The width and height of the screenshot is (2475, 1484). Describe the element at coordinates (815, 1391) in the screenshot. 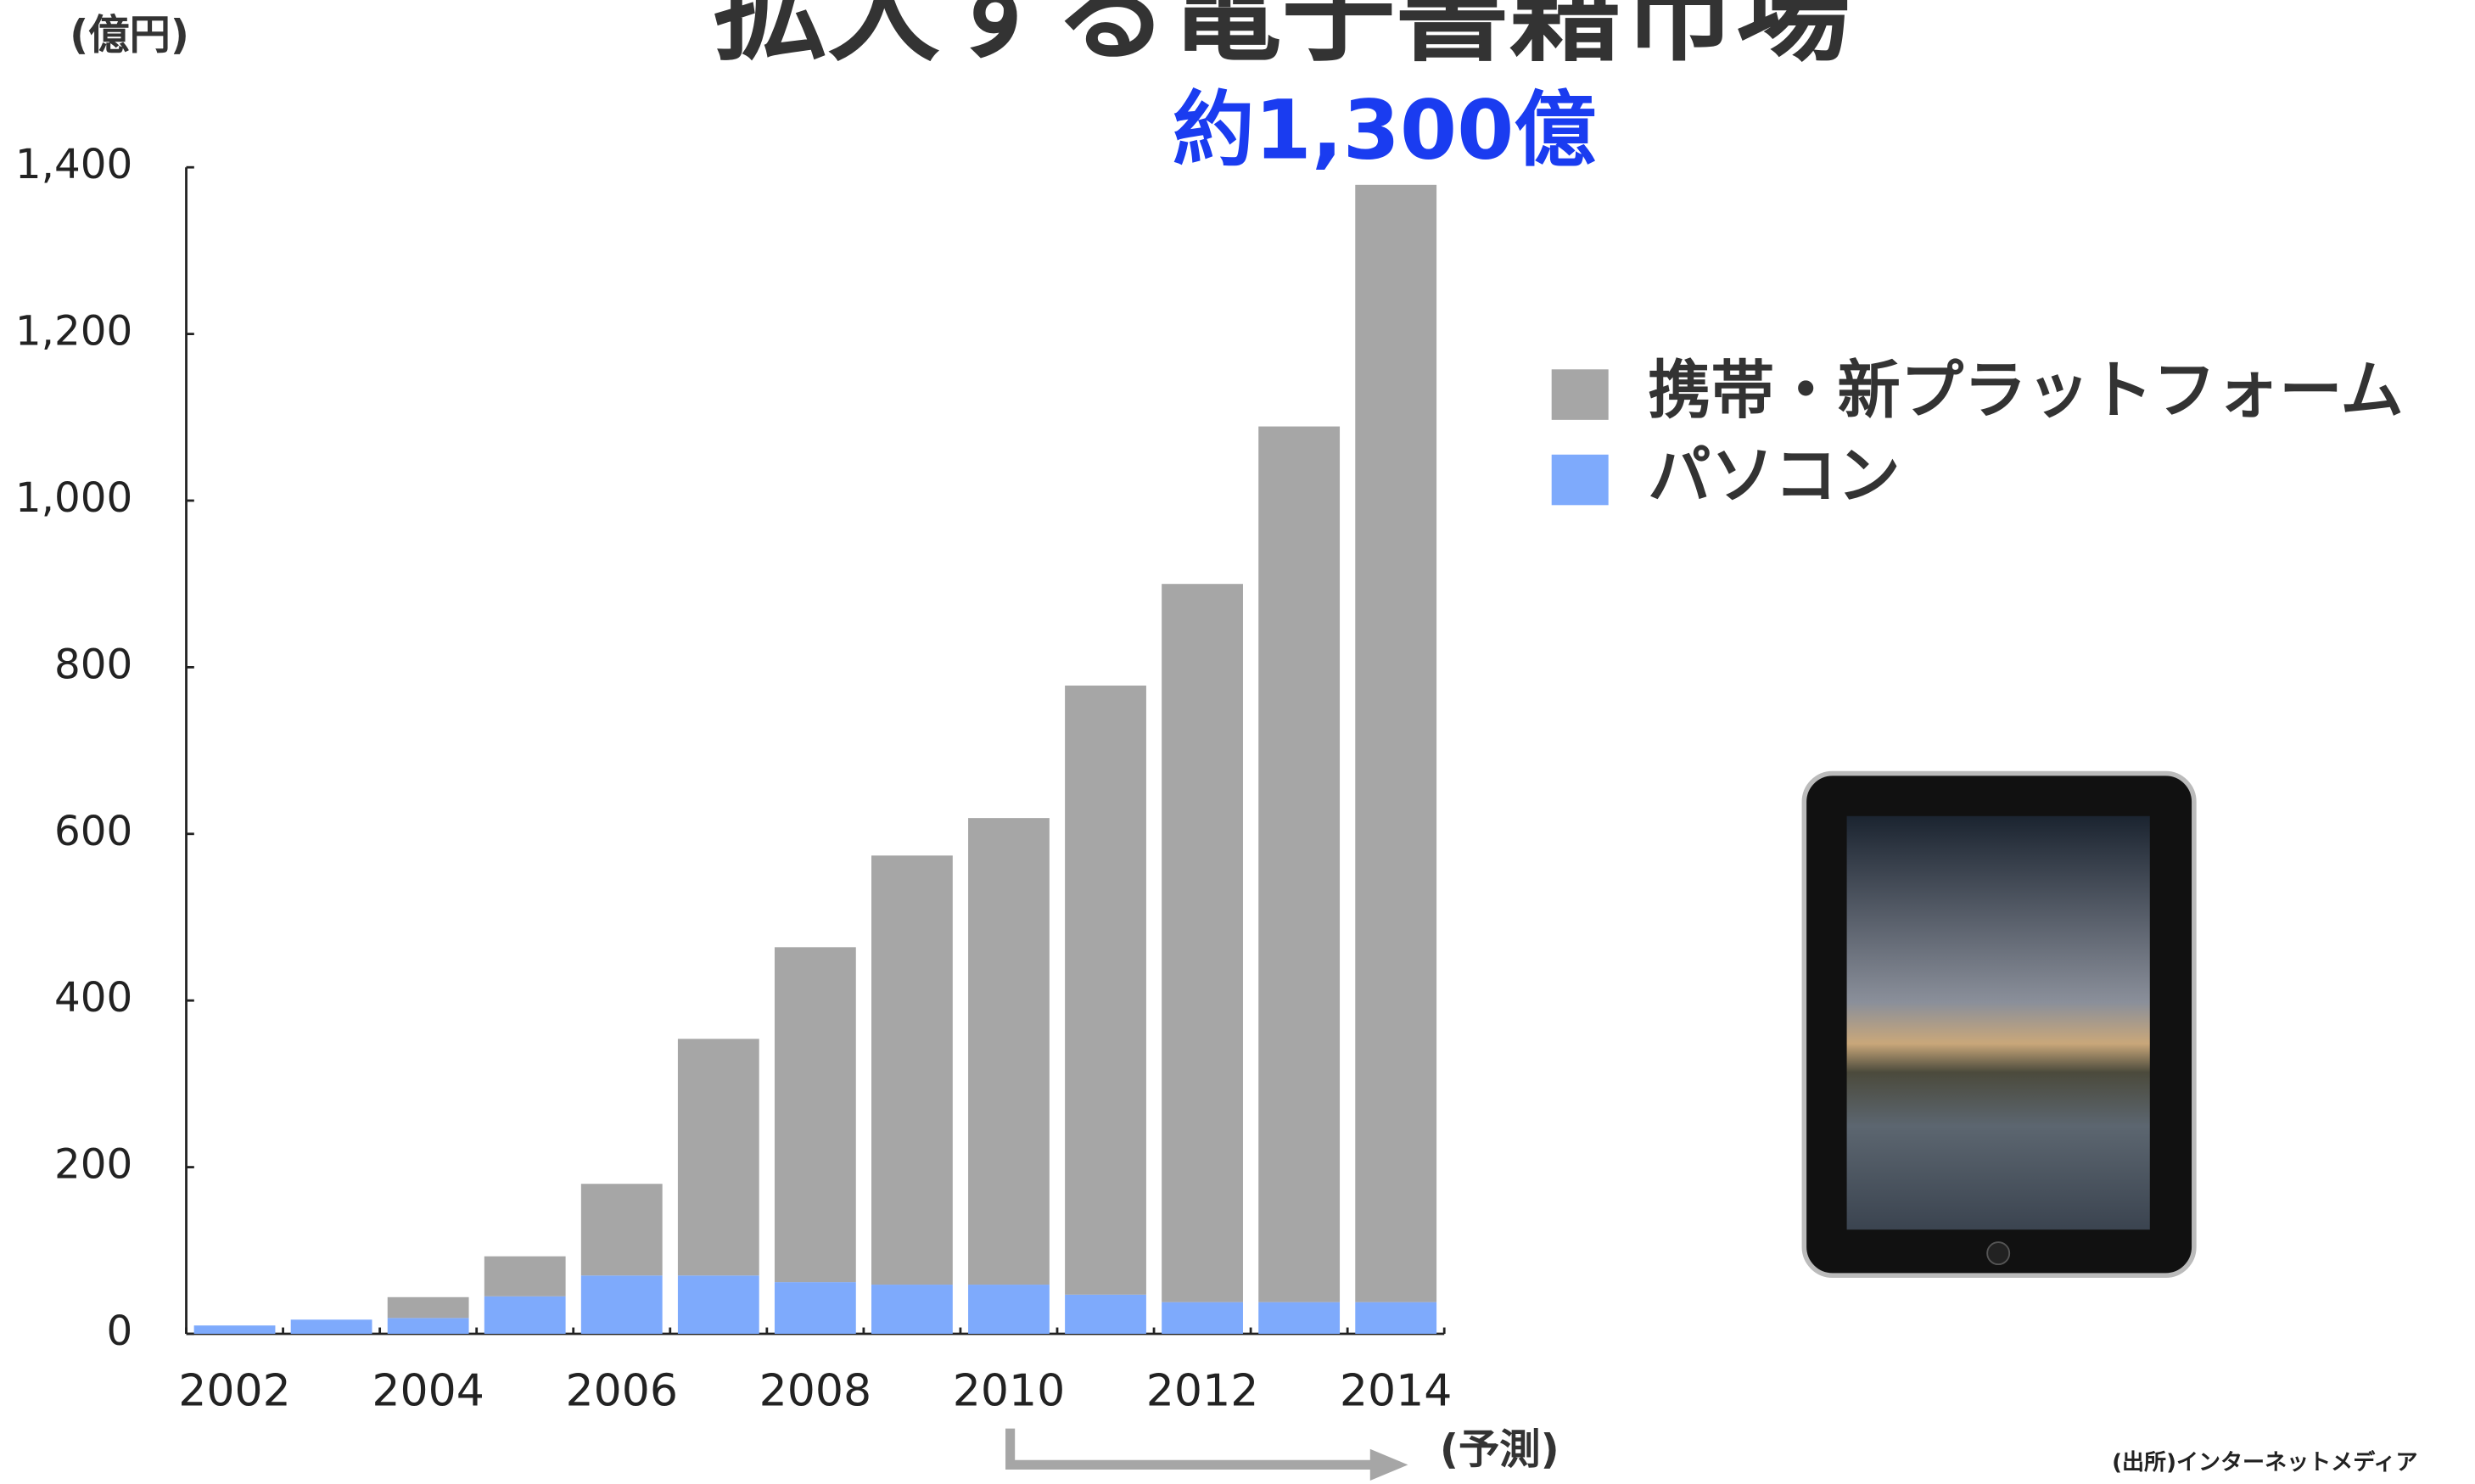

I see `x-tick-label: 2008` at that location.